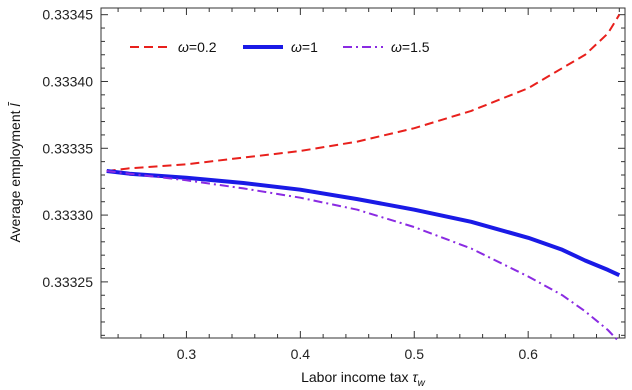  I want to click on y-tick-label: 0.33330, so click(67, 215).